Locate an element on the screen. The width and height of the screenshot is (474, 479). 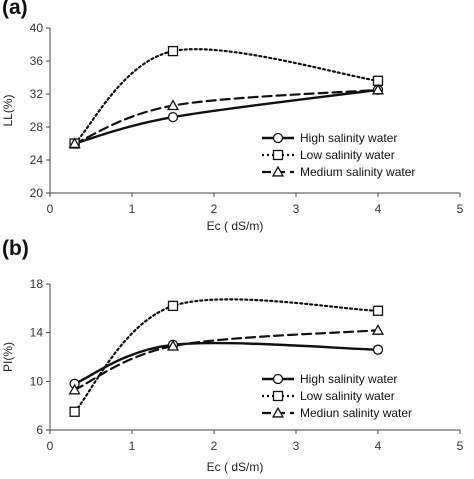
y-tick-label: 10 is located at coordinates (37, 381).